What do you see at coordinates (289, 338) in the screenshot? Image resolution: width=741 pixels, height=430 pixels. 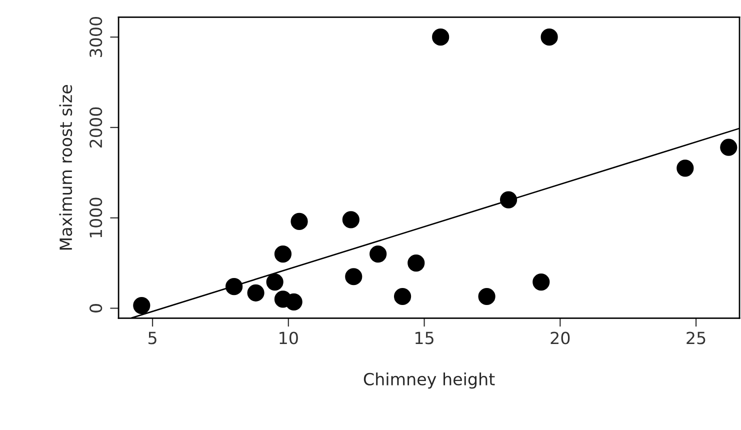 I see `x-tick-label: 10` at bounding box center [289, 338].